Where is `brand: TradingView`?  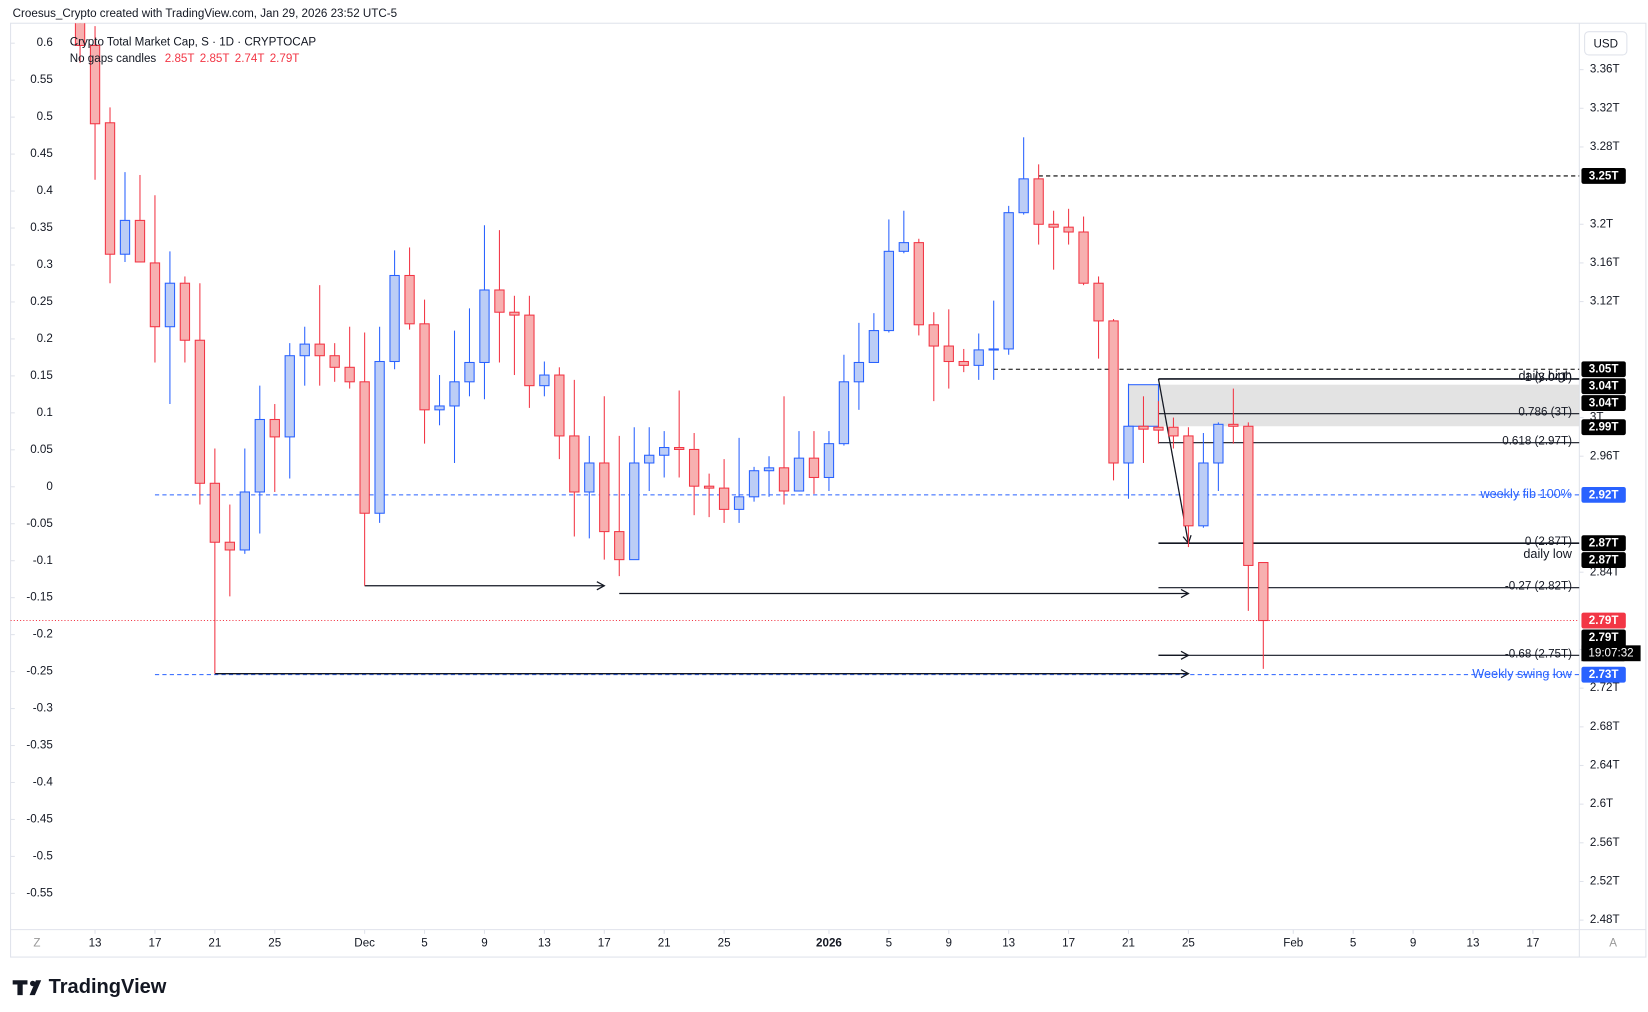
brand: TradingView is located at coordinates (108, 987).